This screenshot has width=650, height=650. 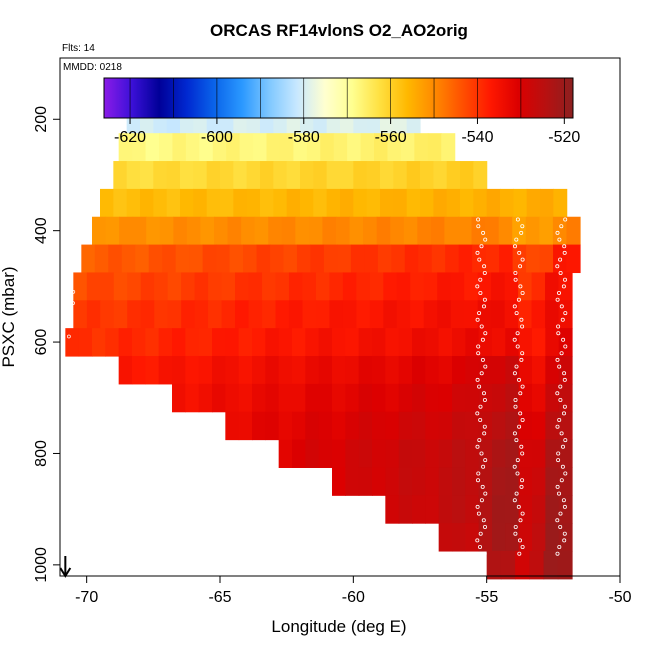 What do you see at coordinates (486, 597) in the screenshot?
I see `x-tick-label: -55` at bounding box center [486, 597].